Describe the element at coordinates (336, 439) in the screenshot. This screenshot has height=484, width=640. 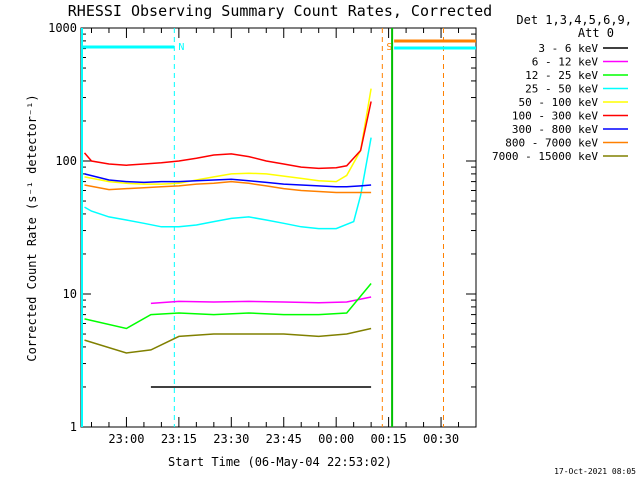
I see `x-tick-label: 00:00` at that location.